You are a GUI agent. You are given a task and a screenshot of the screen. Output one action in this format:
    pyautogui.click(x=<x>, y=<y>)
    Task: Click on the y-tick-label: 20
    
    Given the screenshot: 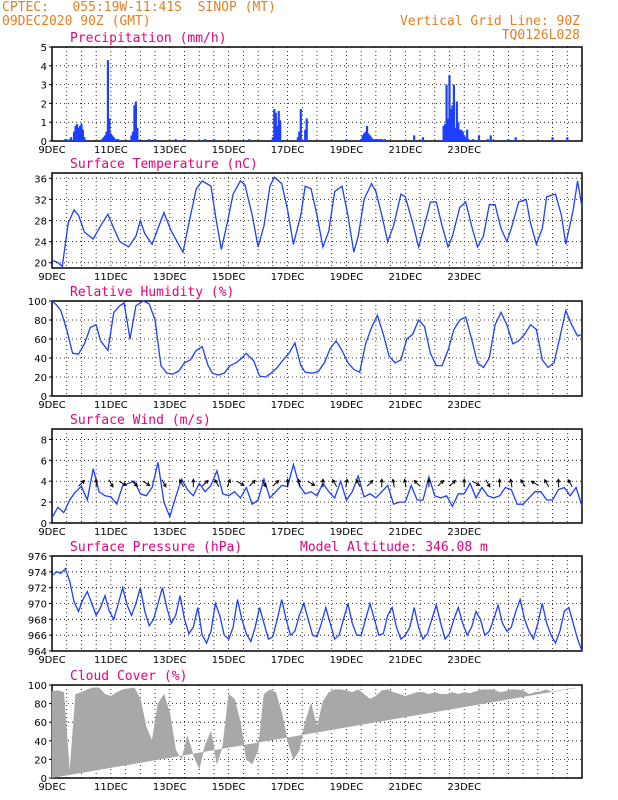 What is the action you would take?
    pyautogui.click(x=40, y=378)
    